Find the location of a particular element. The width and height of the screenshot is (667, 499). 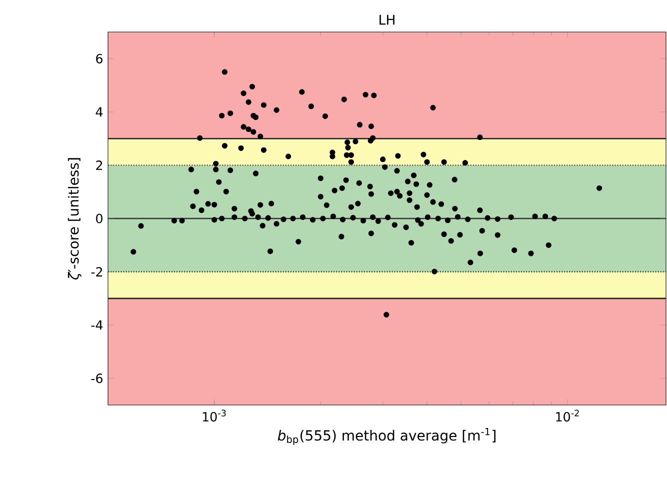

y-tick-label: 6 is located at coordinates (99, 59).